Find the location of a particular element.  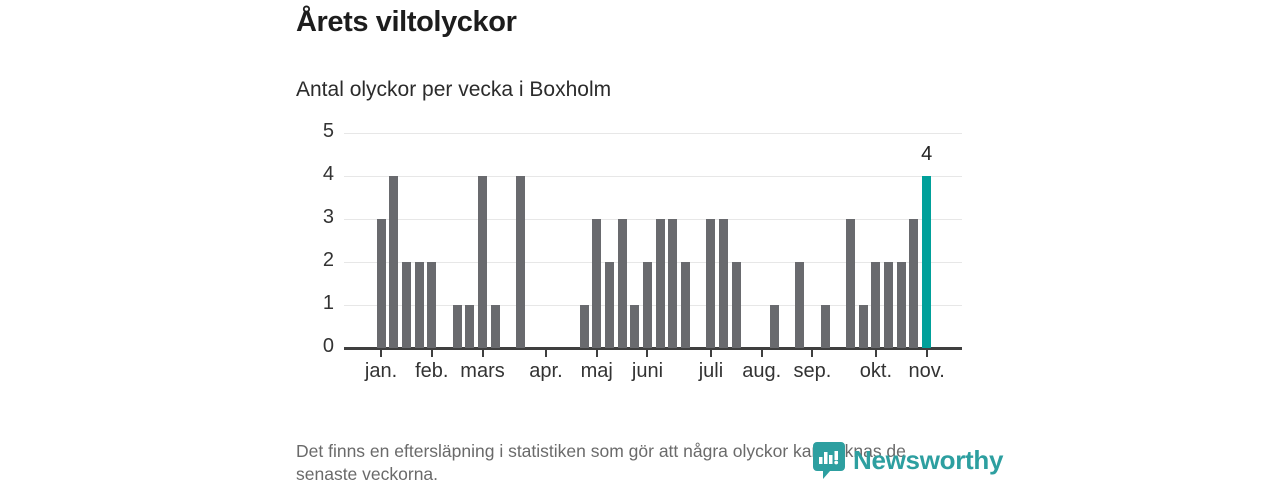

x-tick-label-mars: mars is located at coordinates (482, 371).